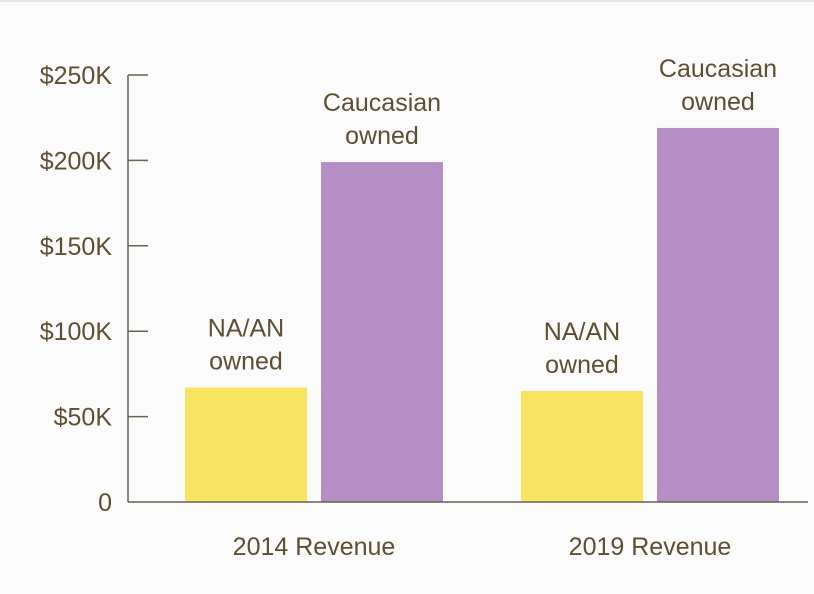 Image resolution: width=814 pixels, height=594 pixels. Describe the element at coordinates (76, 247) in the screenshot. I see `y-tick-label: $150K` at that location.